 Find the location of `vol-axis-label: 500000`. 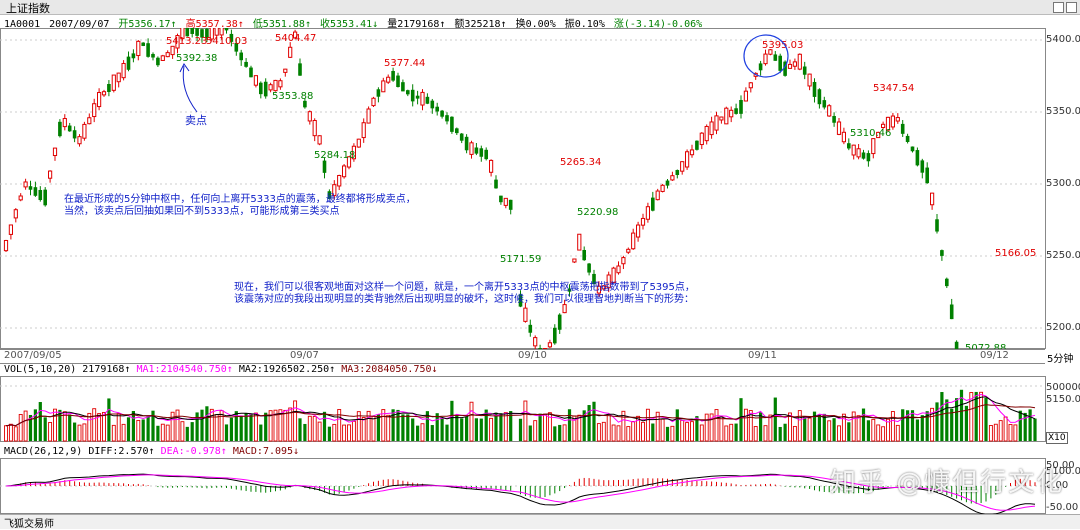

vol-axis-label: 500000 is located at coordinates (1063, 387).